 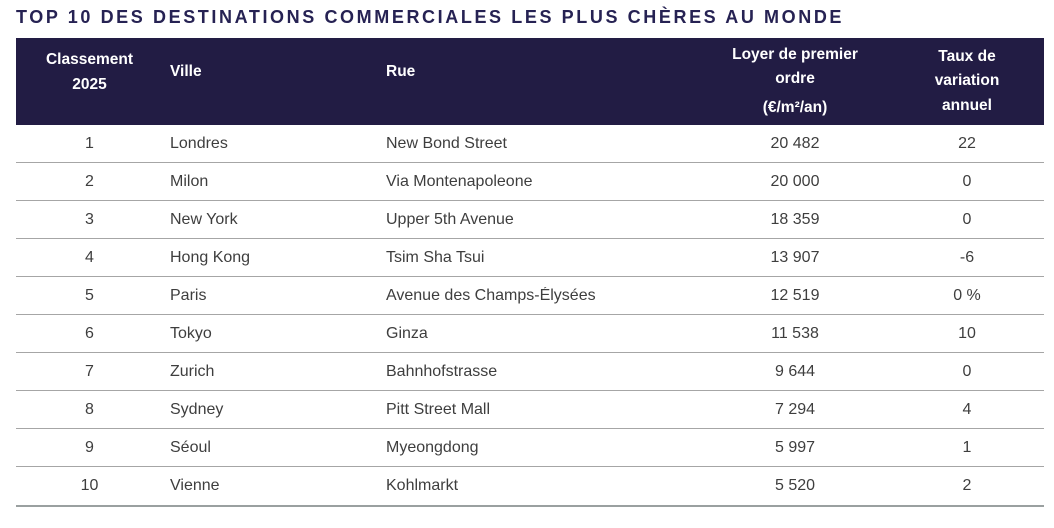 What do you see at coordinates (89, 295) in the screenshot?
I see `cell-rank: 5` at bounding box center [89, 295].